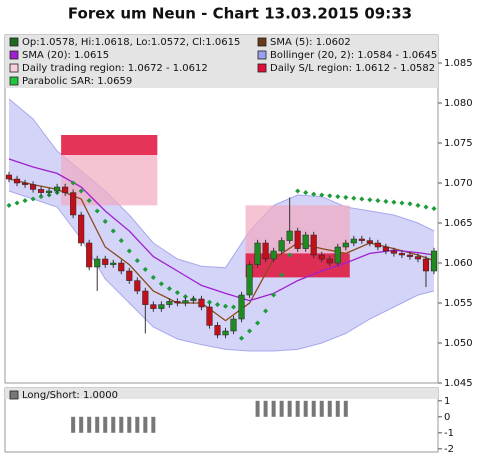 This screenshot has height=457, width=480. I want to click on y-tick-label: -2, so click(449, 449).